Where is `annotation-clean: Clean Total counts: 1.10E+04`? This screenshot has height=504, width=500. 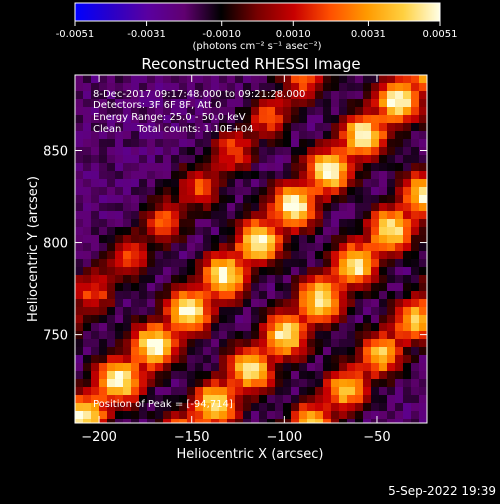 annotation-clean: Clean Total counts: 1.10E+04 is located at coordinates (173, 129).